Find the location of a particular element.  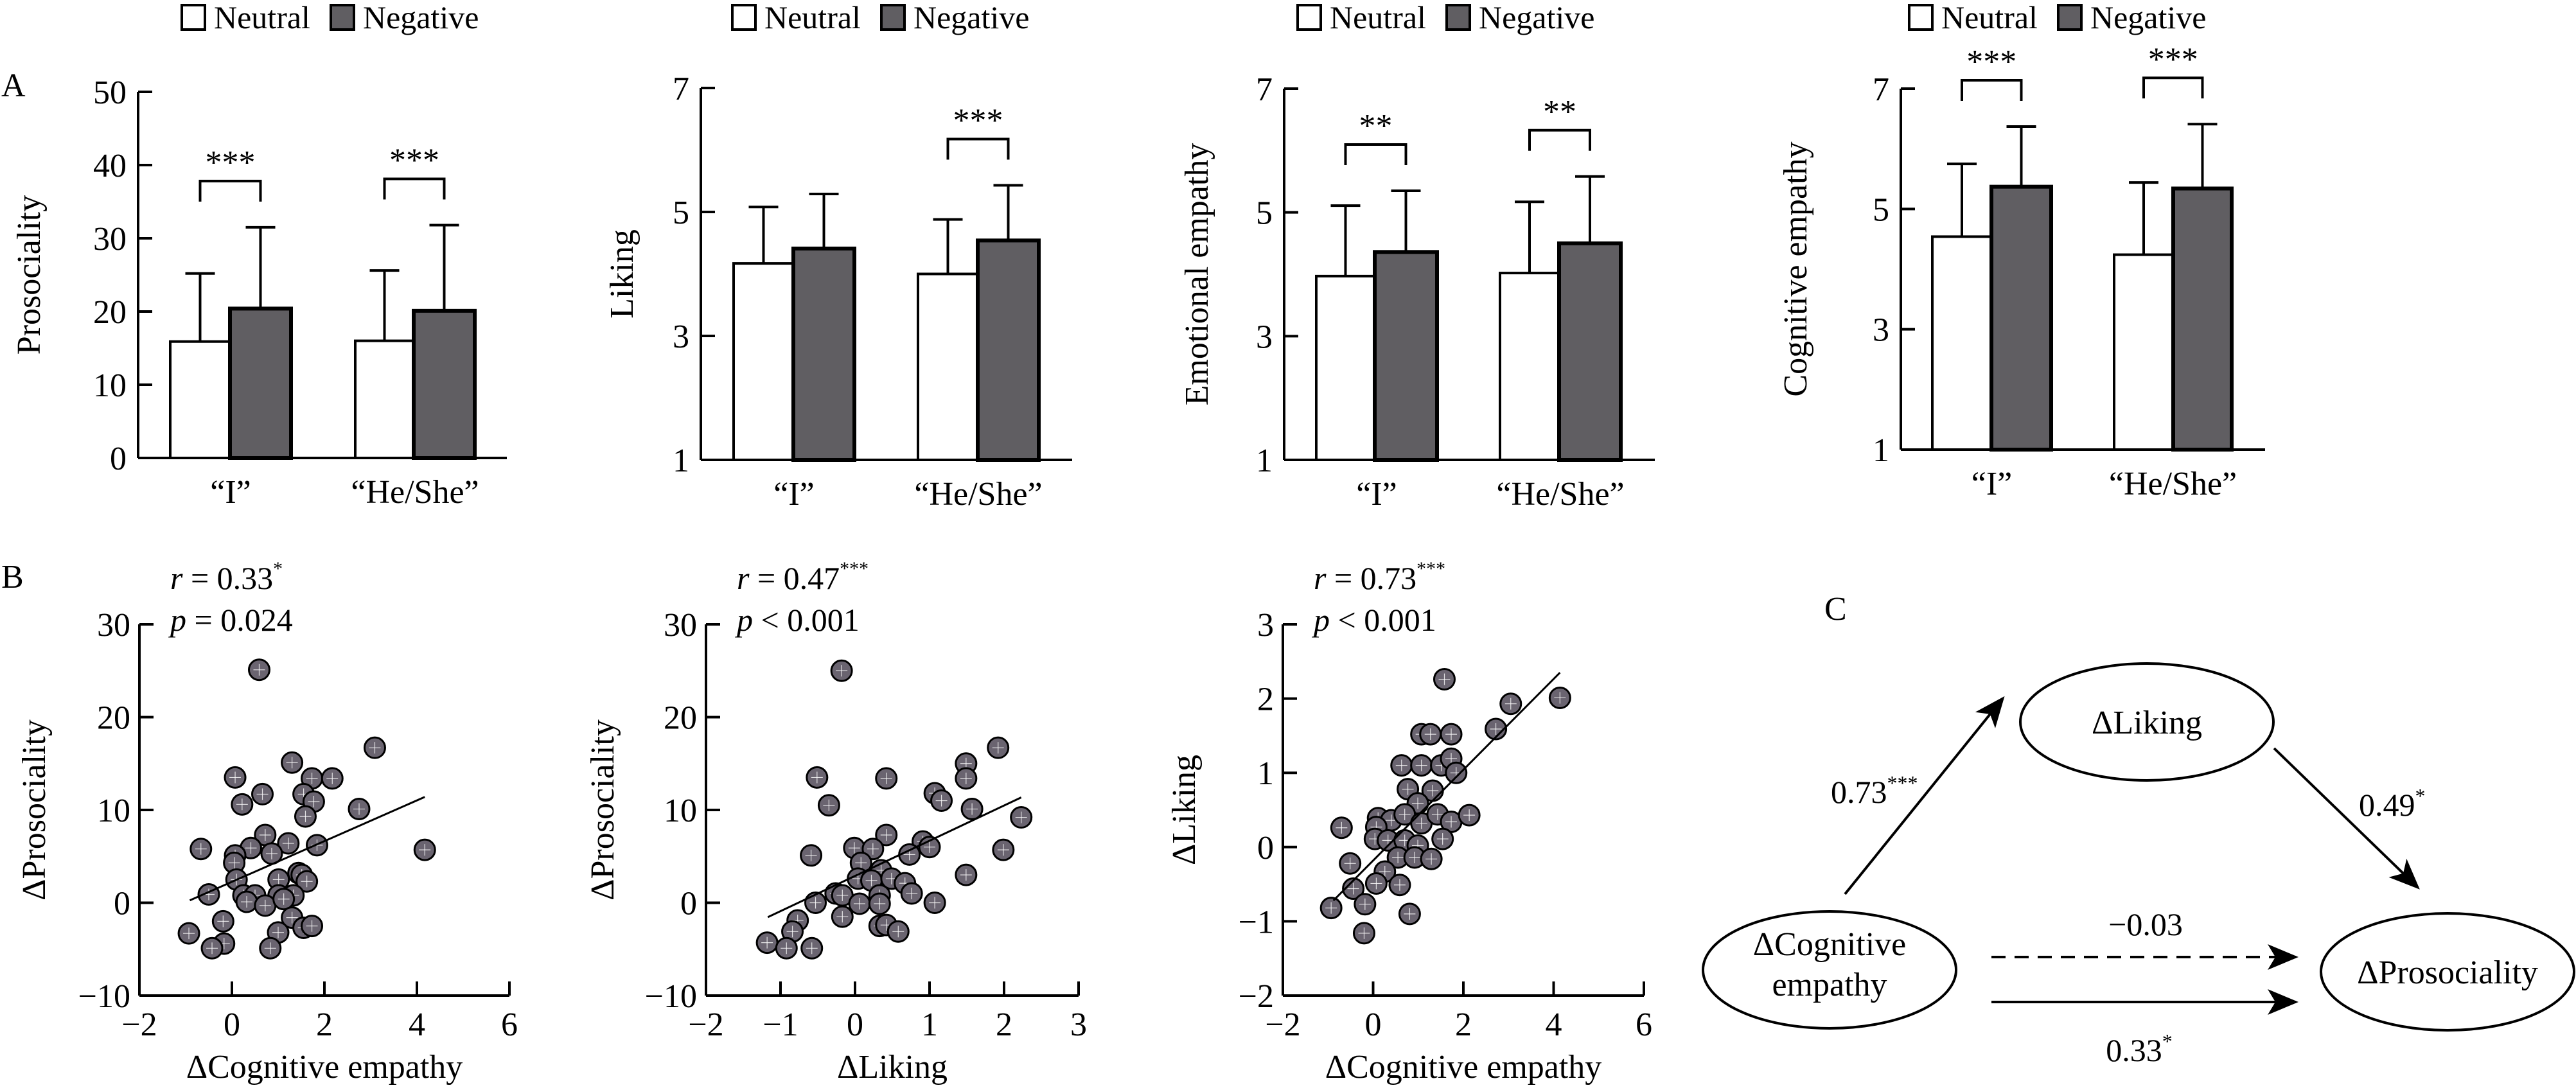

y-axis-label: Prosociality is located at coordinates (30, 275).